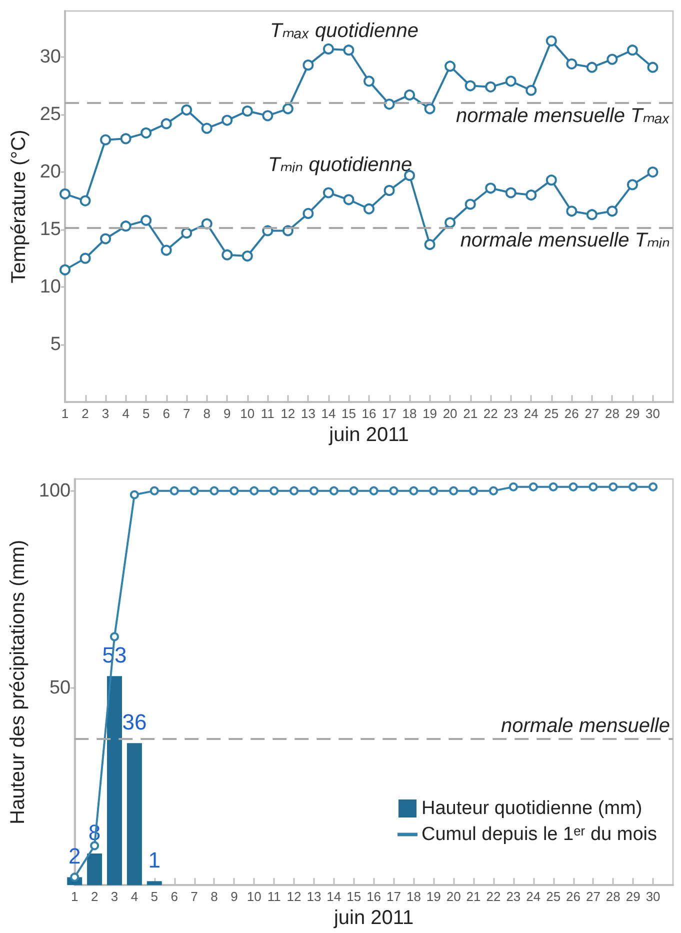 This screenshot has height=933, width=681. Describe the element at coordinates (55, 345) in the screenshot. I see `y-tick-label: 5` at that location.